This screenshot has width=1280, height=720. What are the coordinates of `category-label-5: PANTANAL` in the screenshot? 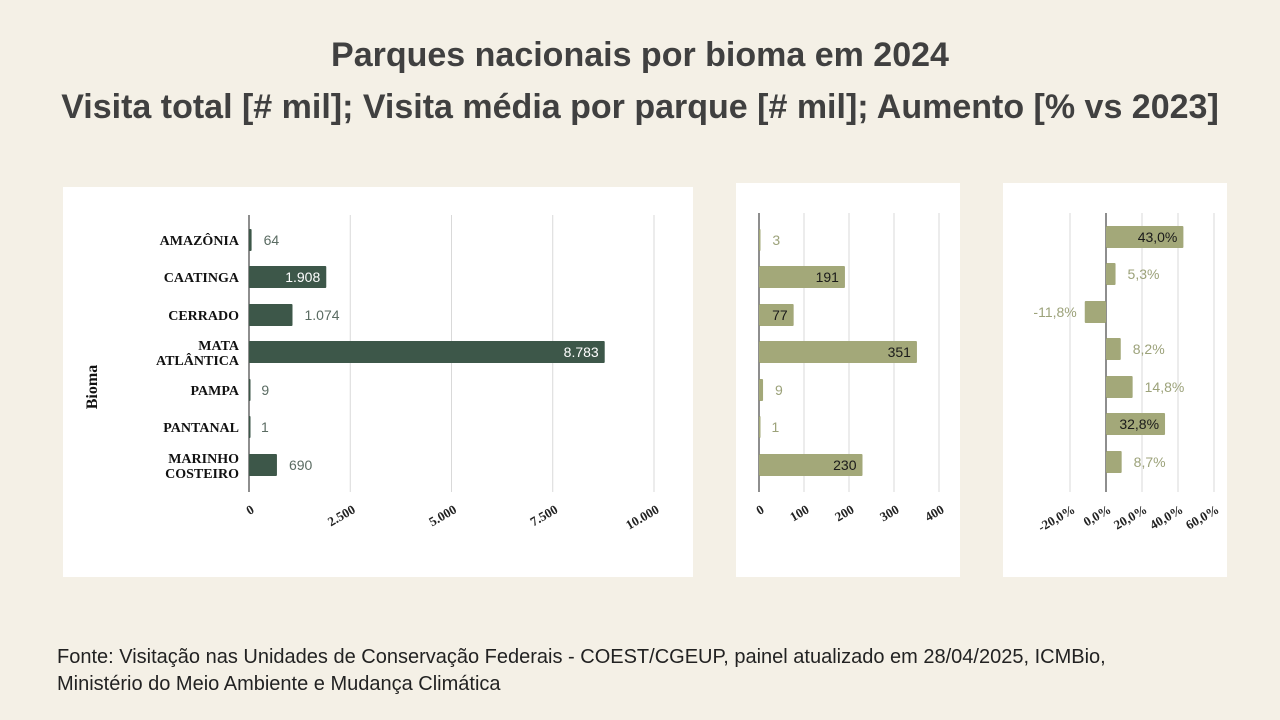 It's located at (201, 428).